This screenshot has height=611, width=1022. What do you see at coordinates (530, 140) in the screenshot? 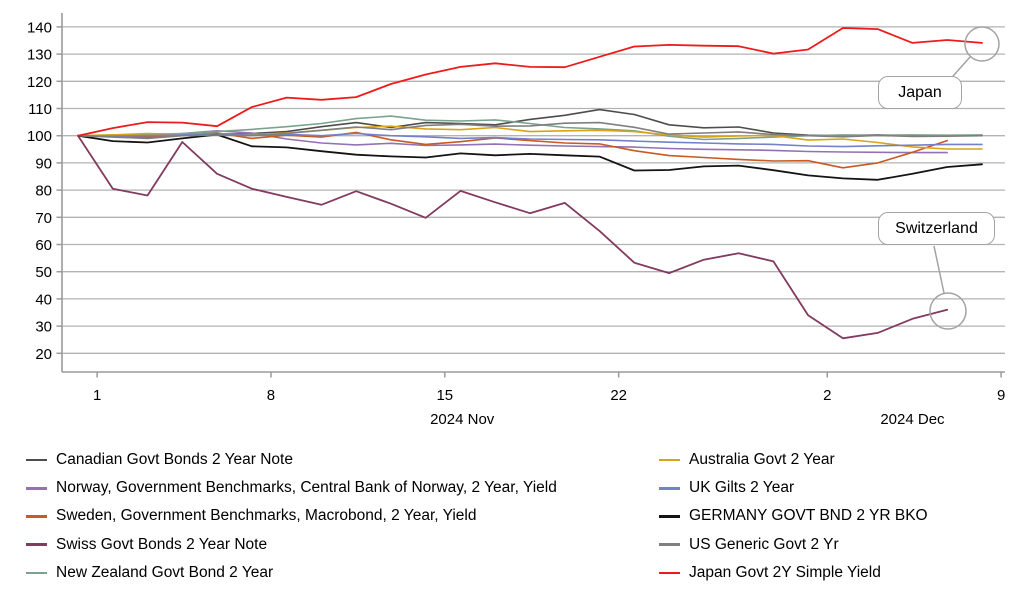
I see `series-line-uk` at bounding box center [530, 140].